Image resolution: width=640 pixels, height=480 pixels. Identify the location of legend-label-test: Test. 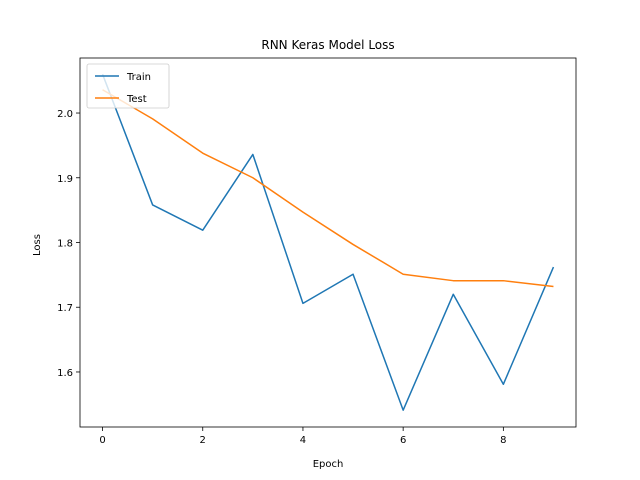
(136, 99).